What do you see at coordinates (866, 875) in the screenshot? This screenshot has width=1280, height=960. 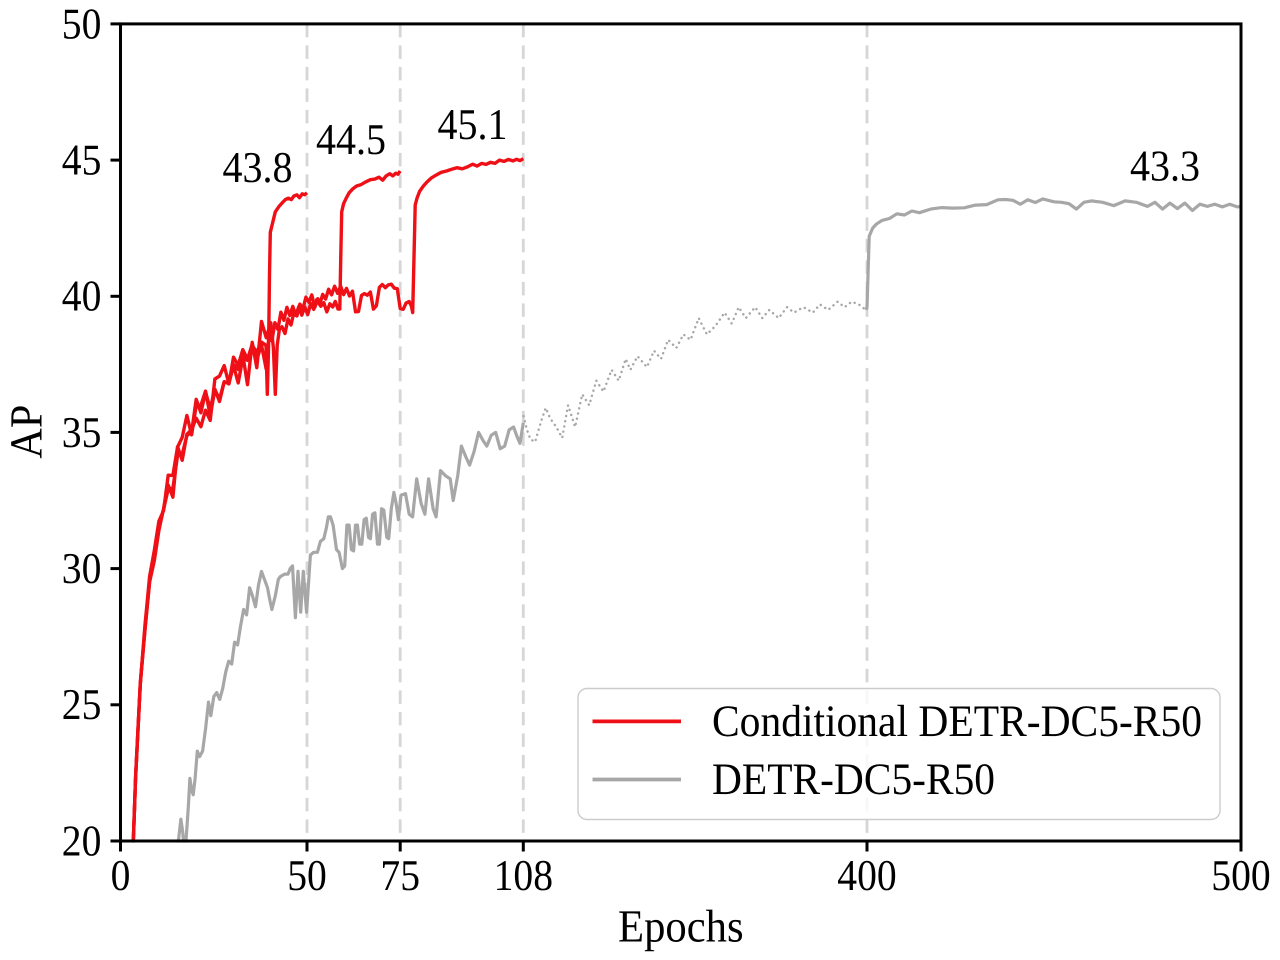 I see `svg-text: 400` at bounding box center [866, 875].